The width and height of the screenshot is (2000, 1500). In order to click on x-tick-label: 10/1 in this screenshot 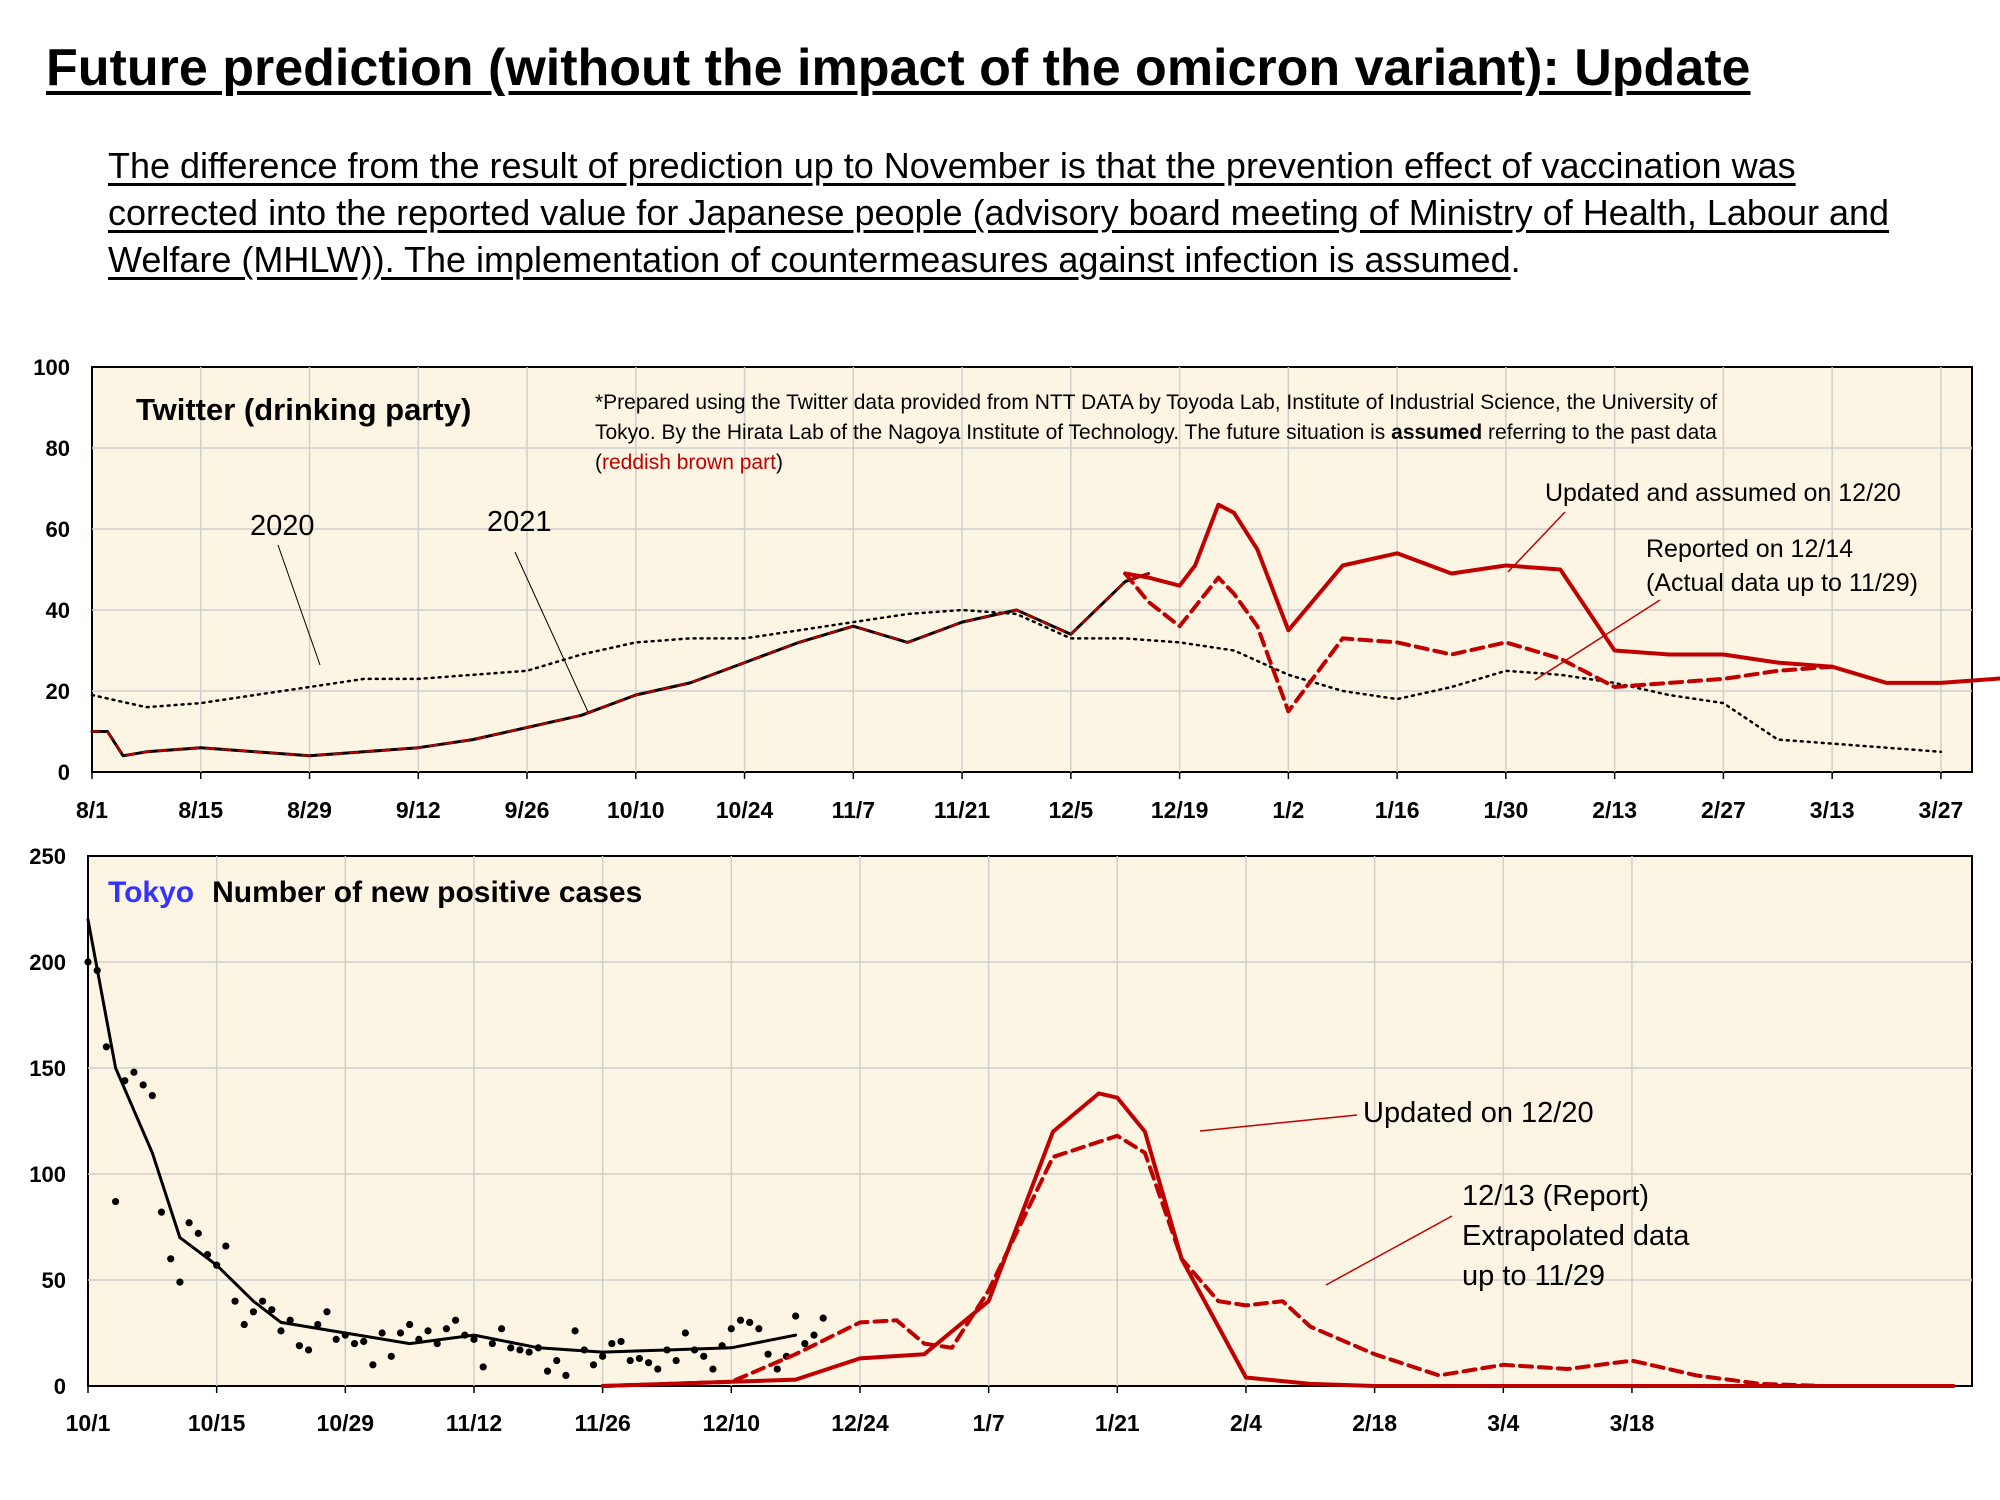, I will do `click(88, 1423)`.